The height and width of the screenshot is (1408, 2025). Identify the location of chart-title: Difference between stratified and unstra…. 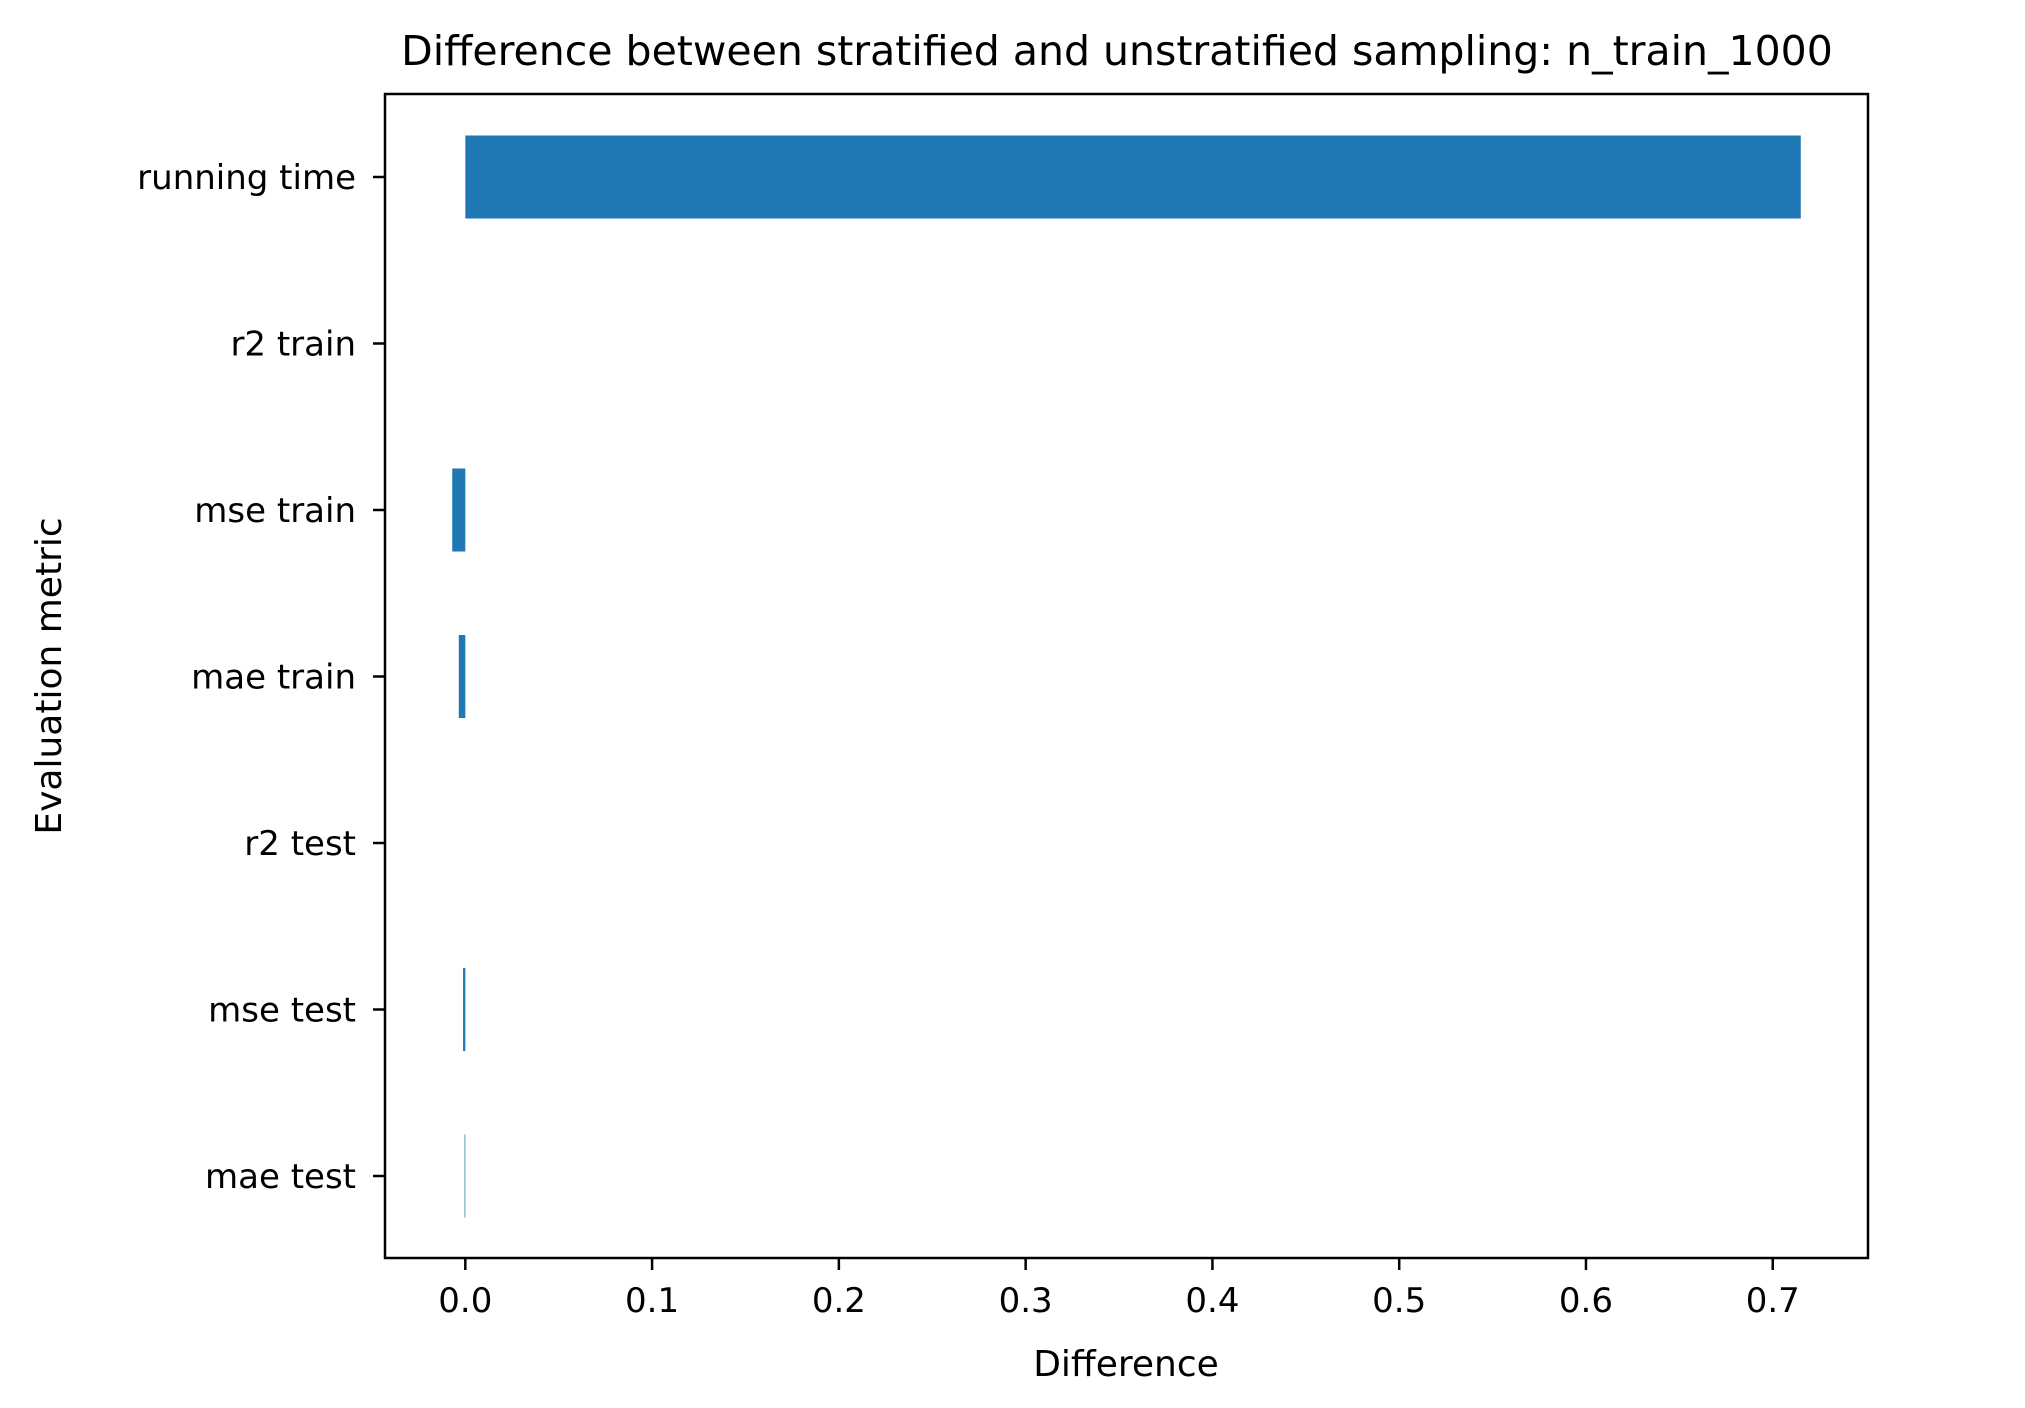
(1117, 51).